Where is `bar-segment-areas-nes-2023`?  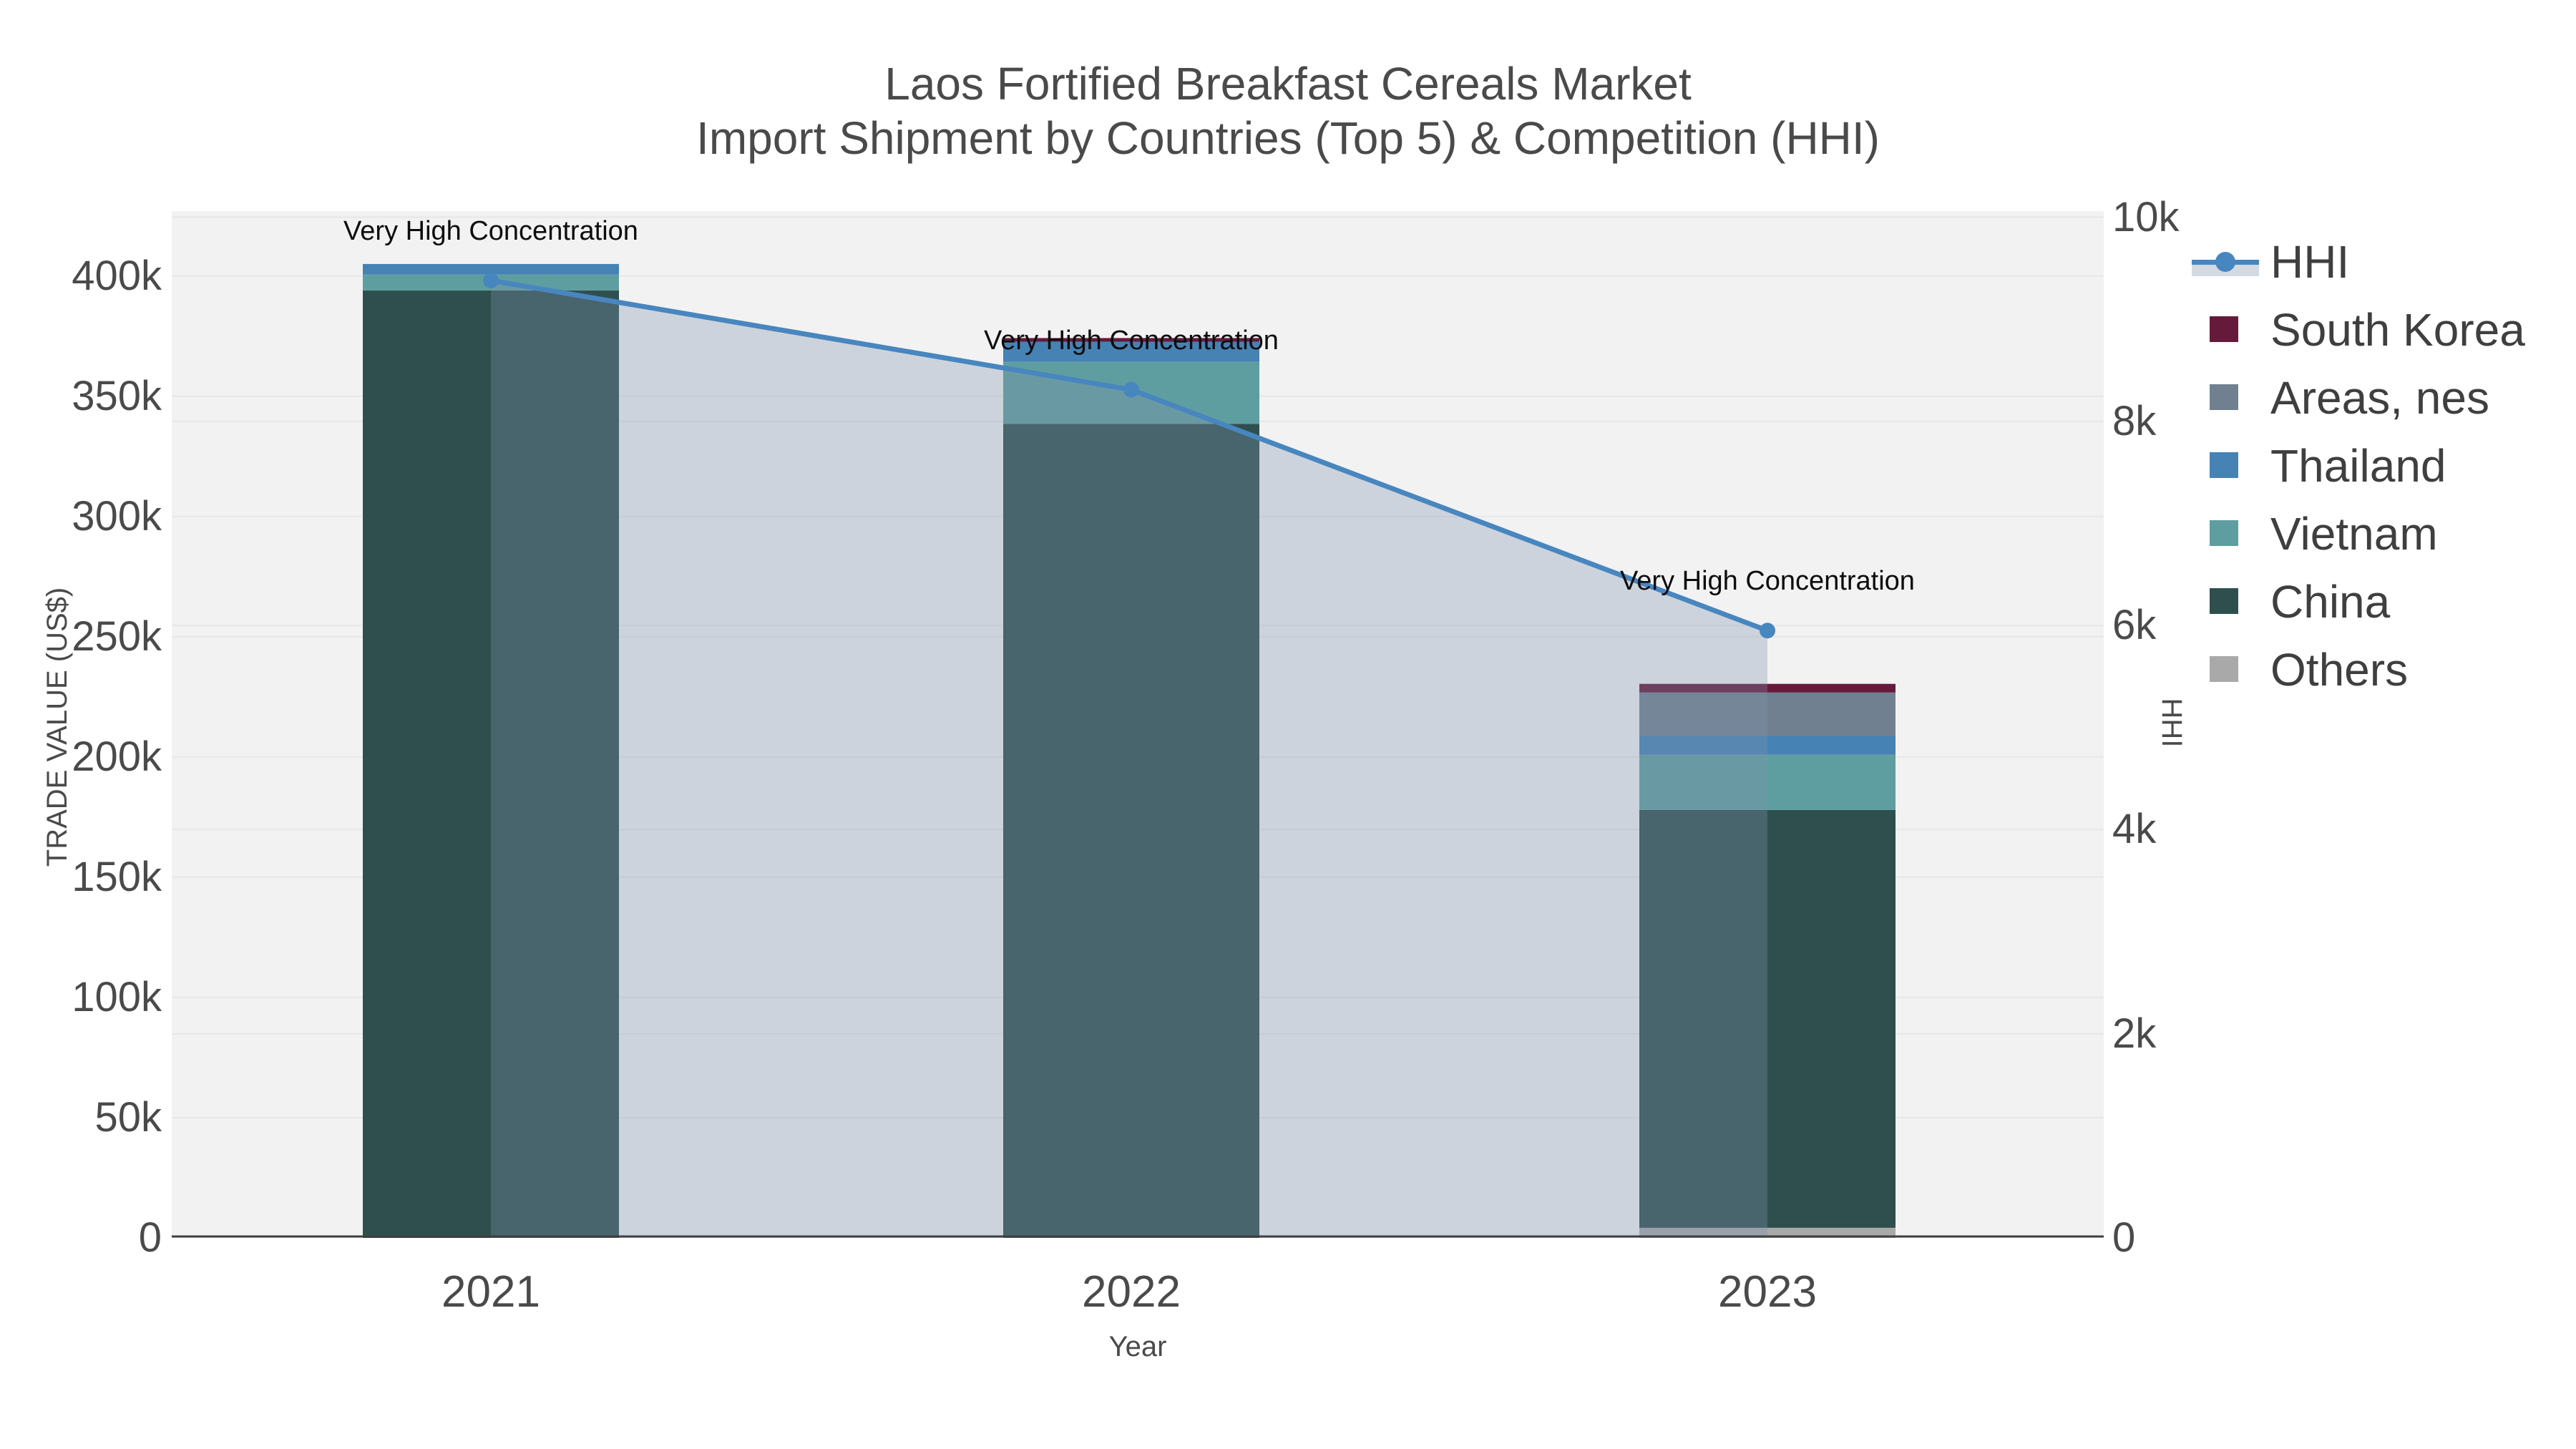
bar-segment-areas-nes-2023 is located at coordinates (1767, 714).